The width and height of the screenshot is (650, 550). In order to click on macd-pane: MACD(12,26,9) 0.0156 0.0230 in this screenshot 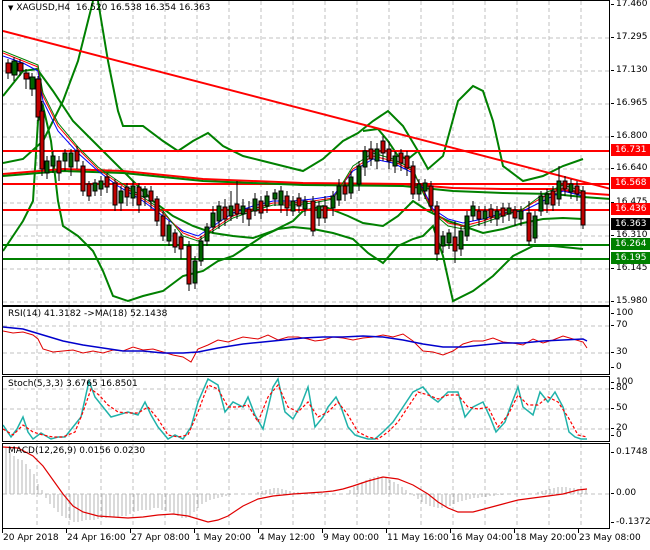, I will do `click(306, 486)`.